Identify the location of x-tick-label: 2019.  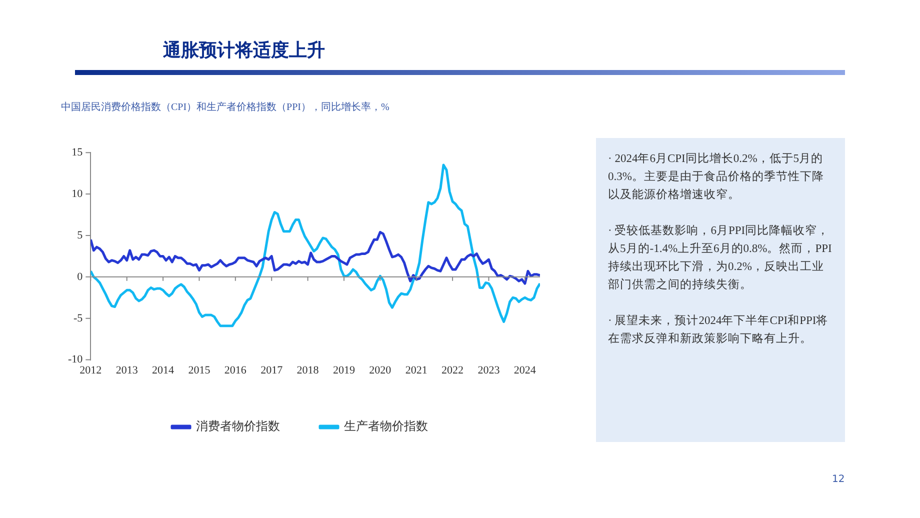
(344, 370).